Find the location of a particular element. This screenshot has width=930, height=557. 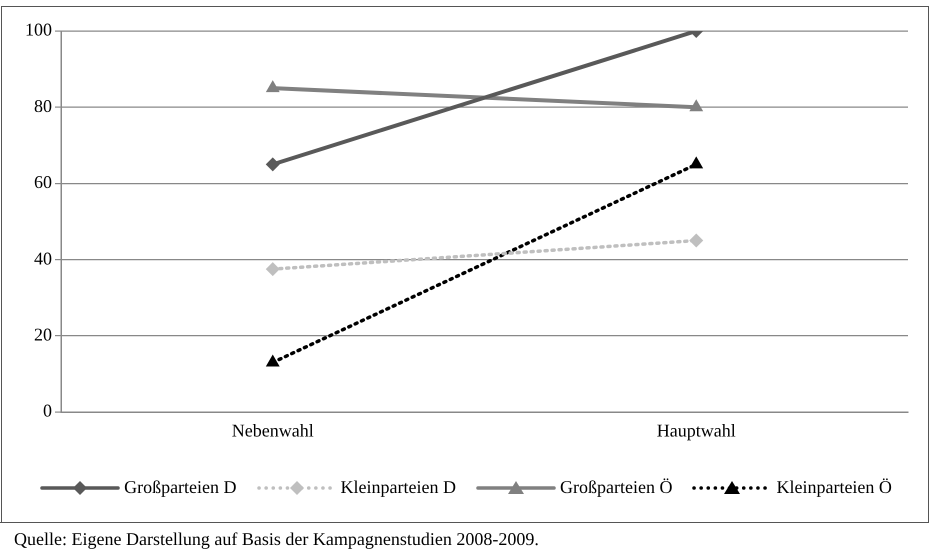

y-tick-label: 0 is located at coordinates (47, 410).